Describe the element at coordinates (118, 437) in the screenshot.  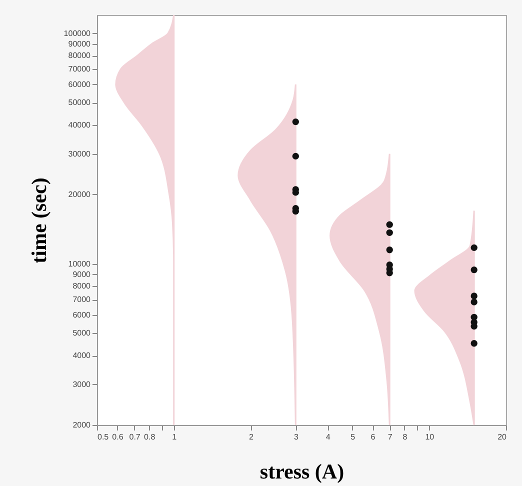
I see `x-tick-label: 0.6` at that location.